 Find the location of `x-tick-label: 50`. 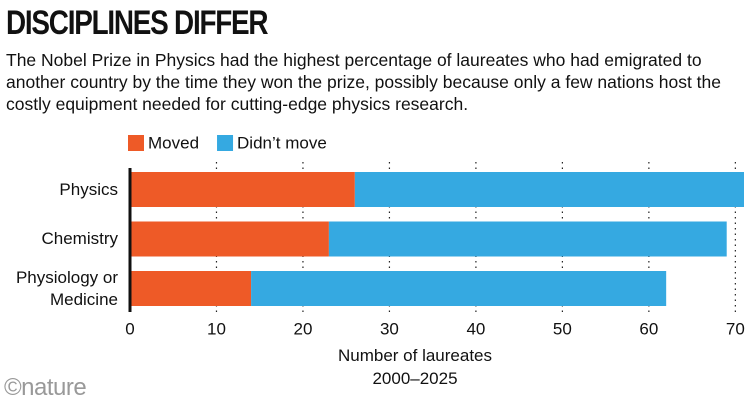

x-tick-label: 50 is located at coordinates (562, 328).